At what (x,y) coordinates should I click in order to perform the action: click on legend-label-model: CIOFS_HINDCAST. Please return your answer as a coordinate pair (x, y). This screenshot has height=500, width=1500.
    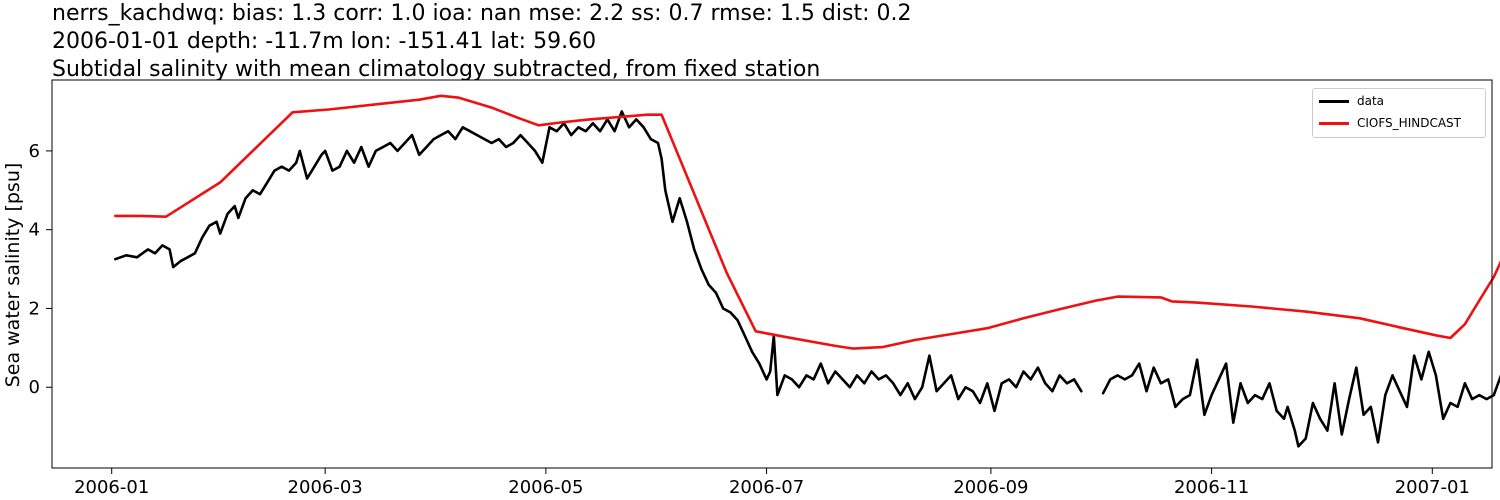
    Looking at the image, I should click on (1409, 123).